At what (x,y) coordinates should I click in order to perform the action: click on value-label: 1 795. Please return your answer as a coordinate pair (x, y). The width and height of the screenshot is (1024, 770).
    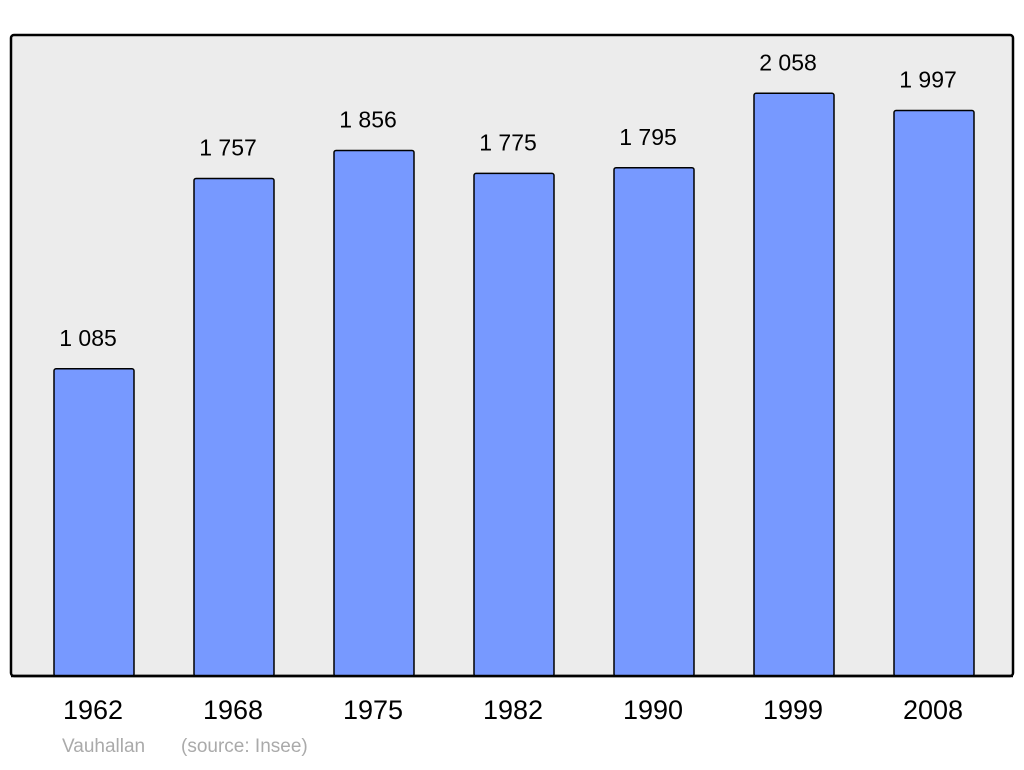
    Looking at the image, I should click on (648, 137).